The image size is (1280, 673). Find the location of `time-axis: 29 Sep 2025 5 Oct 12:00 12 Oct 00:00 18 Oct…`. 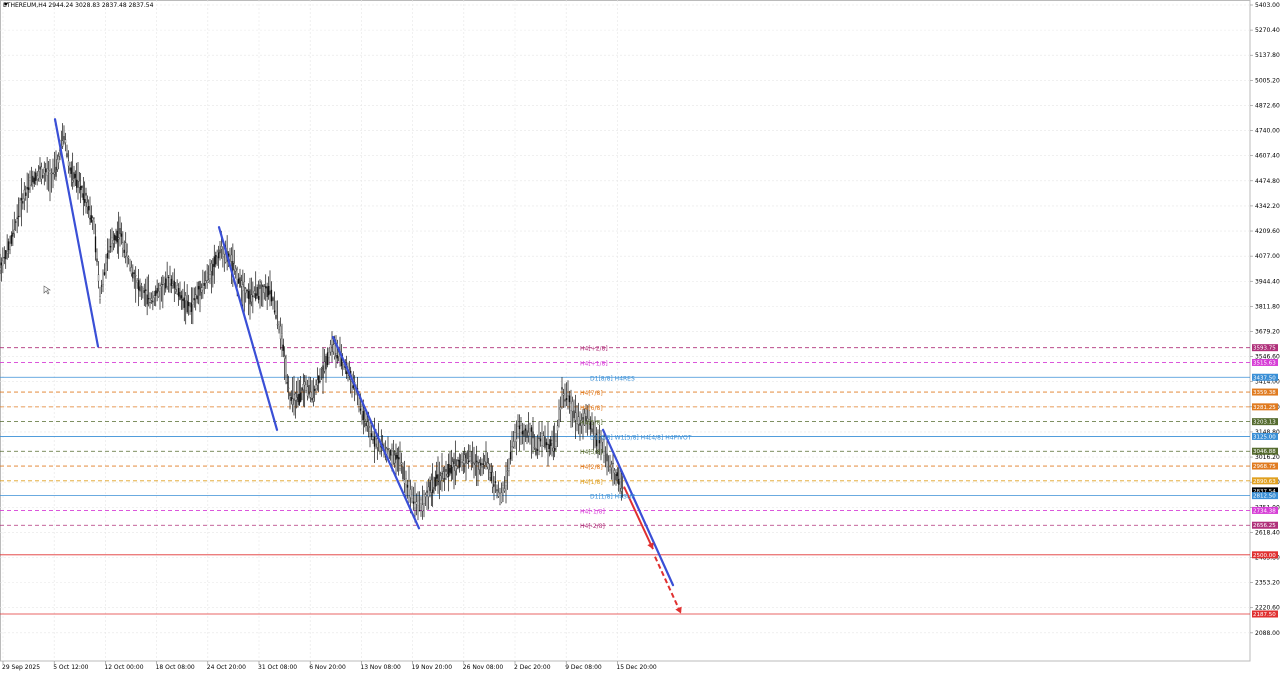

time-axis: 29 Sep 2025 5 Oct 12:00 12 Oct 00:00 18 Oct… is located at coordinates (329, 666).